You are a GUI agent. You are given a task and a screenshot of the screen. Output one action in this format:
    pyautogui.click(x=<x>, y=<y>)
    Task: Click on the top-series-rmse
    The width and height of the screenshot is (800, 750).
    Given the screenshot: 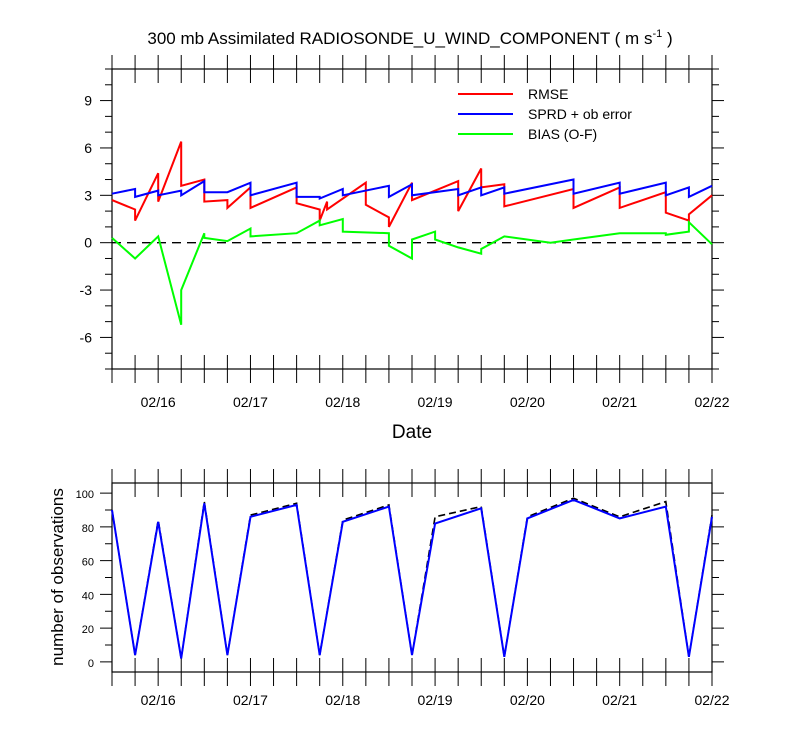 What is the action you would take?
    pyautogui.click(x=412, y=184)
    